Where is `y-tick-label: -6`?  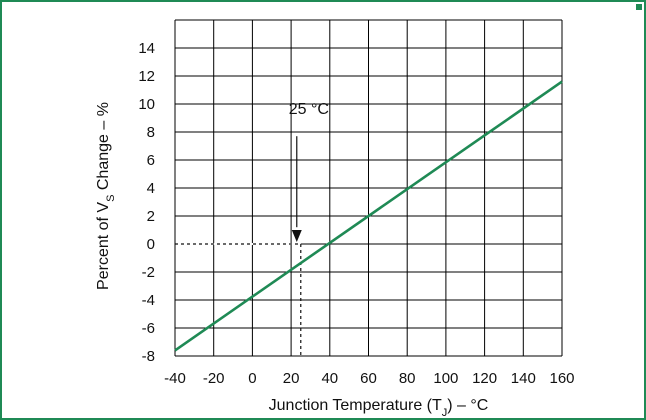
y-tick-label: -6 is located at coordinates (148, 328).